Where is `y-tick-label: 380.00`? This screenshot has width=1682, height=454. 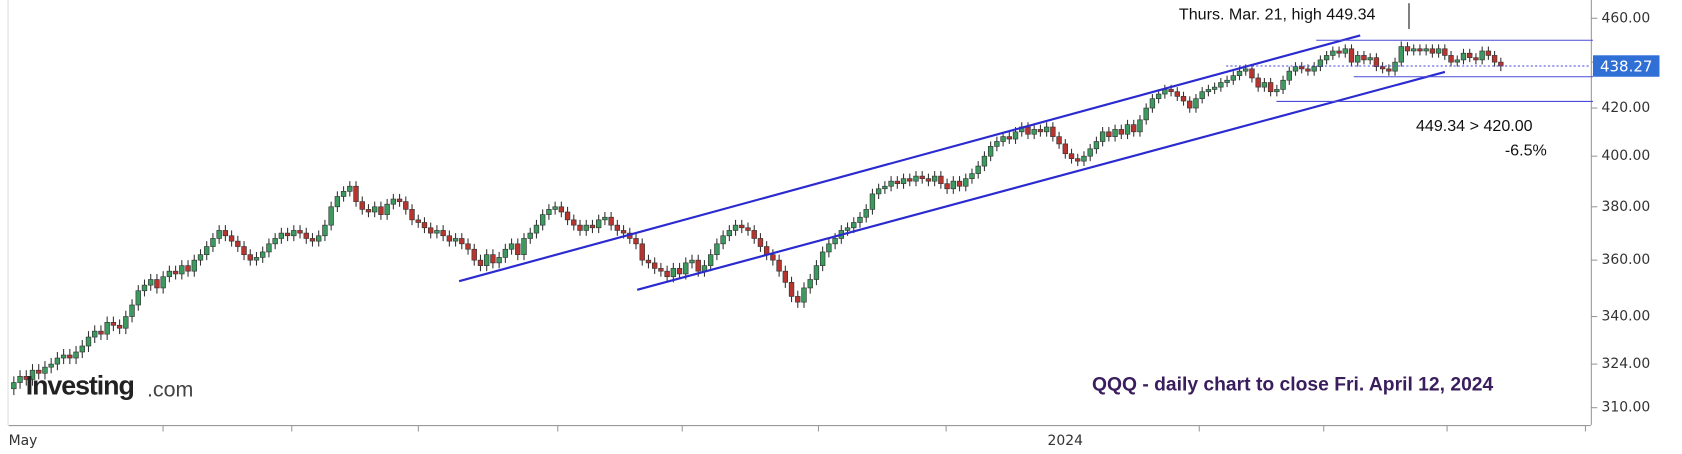 y-tick-label: 380.00 is located at coordinates (1626, 207).